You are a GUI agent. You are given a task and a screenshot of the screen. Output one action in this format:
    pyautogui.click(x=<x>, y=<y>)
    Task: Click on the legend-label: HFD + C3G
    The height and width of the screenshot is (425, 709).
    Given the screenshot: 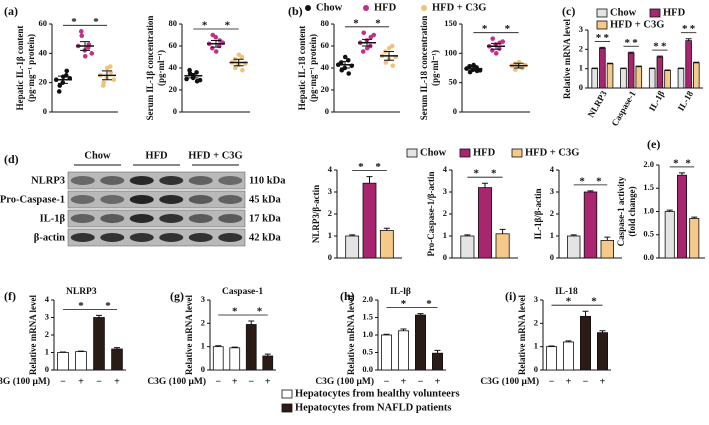 What is the action you would take?
    pyautogui.click(x=459, y=7)
    